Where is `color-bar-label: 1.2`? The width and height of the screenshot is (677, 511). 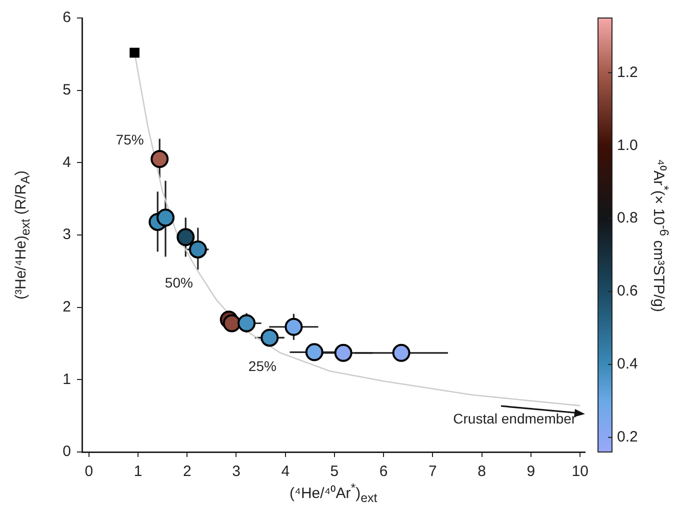
color-bar-label: 1.2 is located at coordinates (627, 72).